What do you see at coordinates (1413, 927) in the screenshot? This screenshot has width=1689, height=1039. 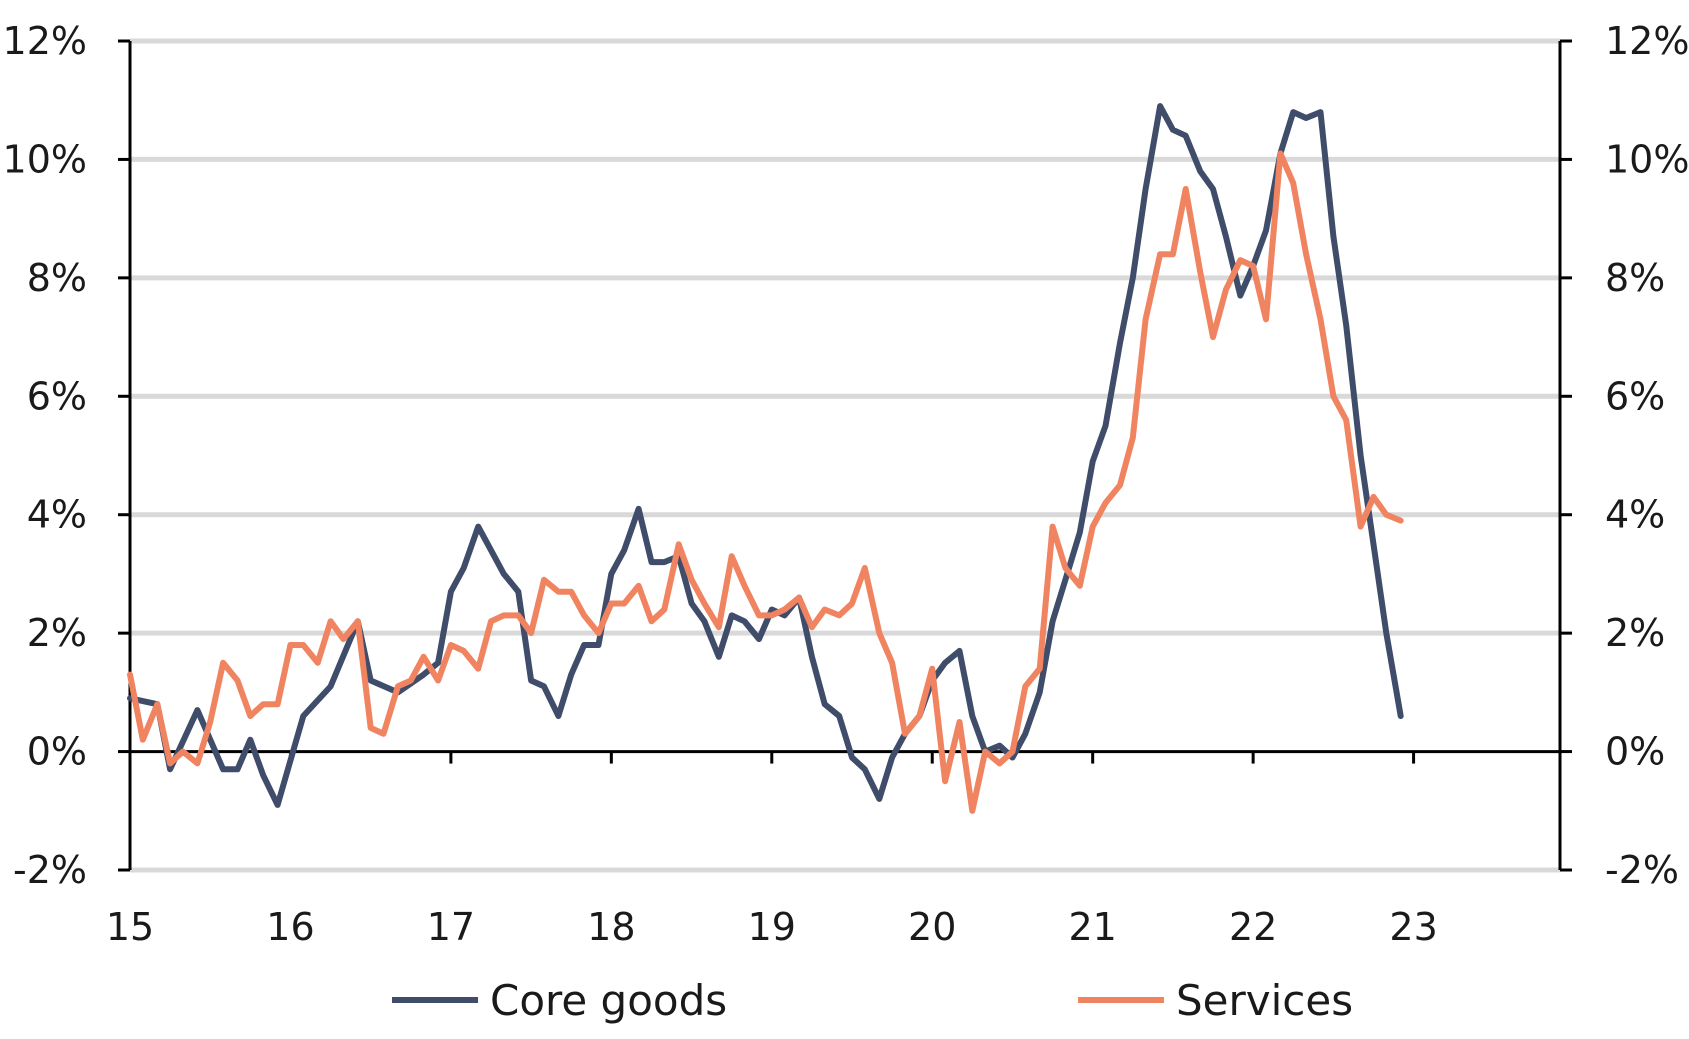 I see `x-tick-label: 23` at bounding box center [1413, 927].